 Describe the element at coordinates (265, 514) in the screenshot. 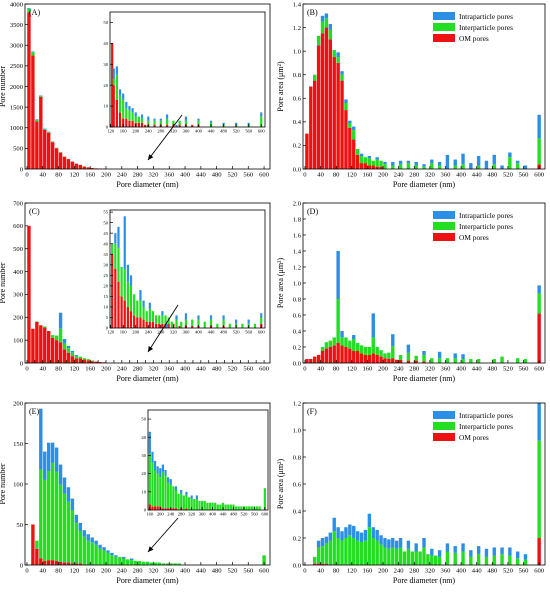

I see `panel-e-inset-xtick-label-11: 600` at that location.